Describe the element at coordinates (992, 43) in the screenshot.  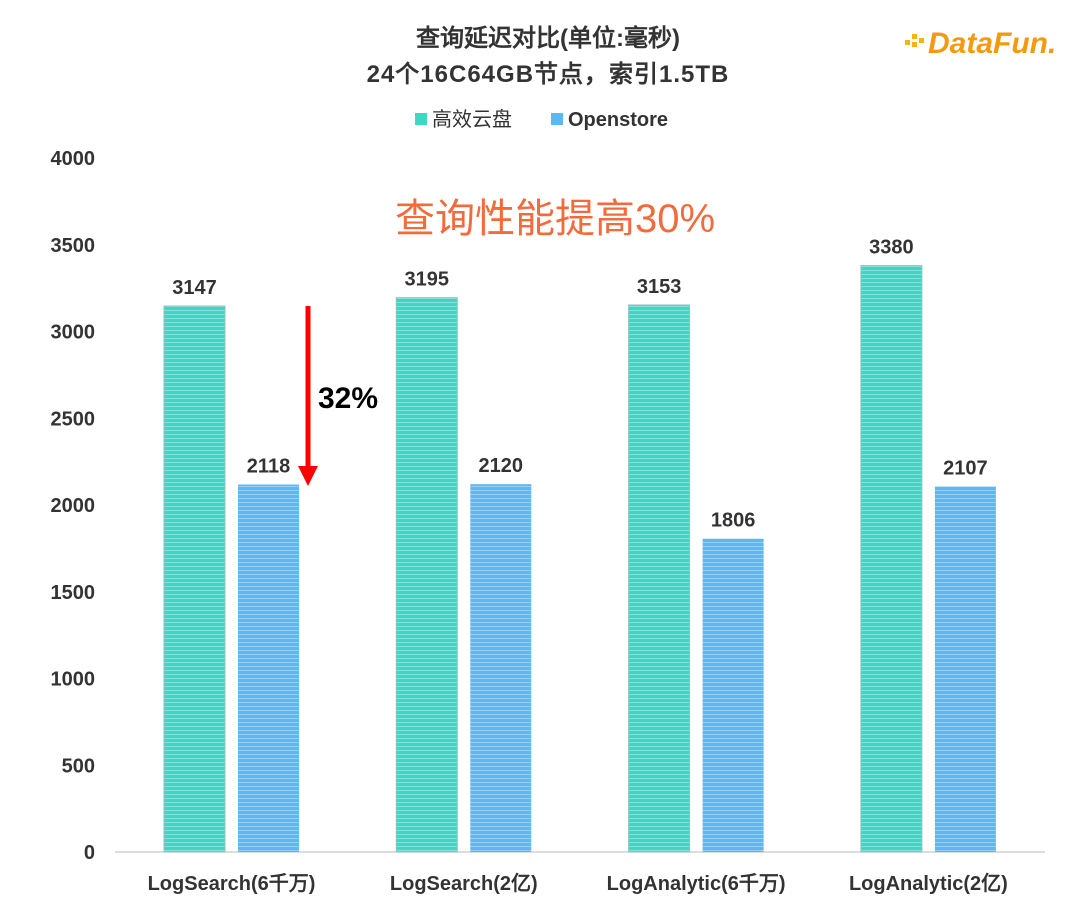
I see `svg-text: DataFun.` at that location.